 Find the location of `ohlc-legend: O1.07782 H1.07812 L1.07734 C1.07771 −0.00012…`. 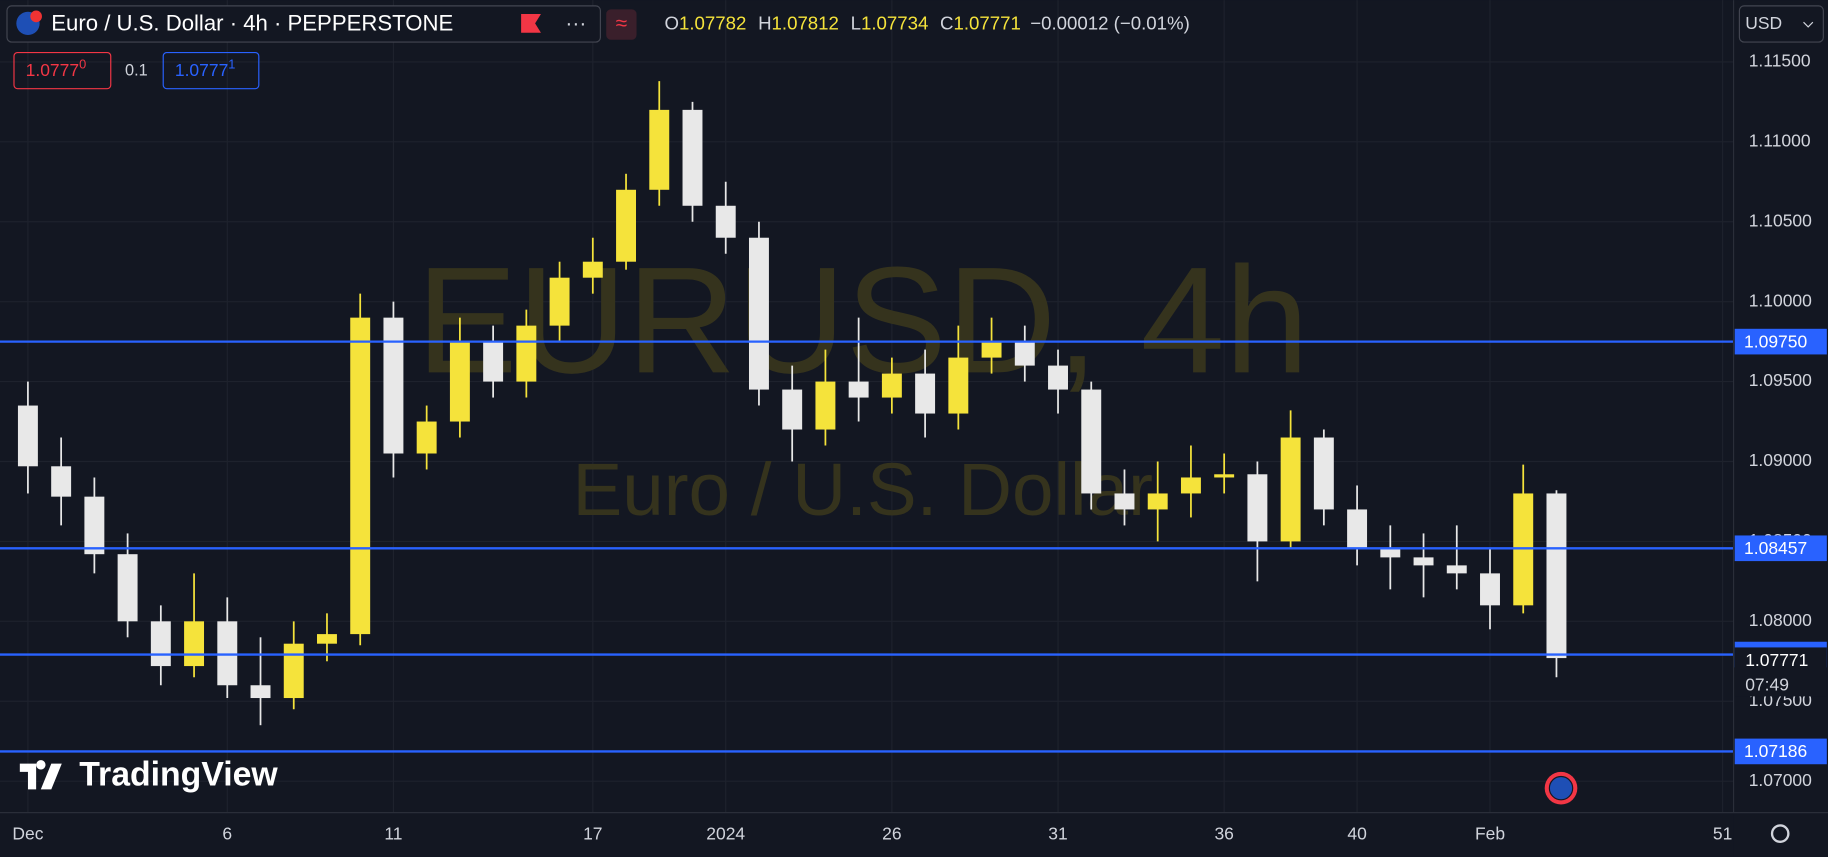

ohlc-legend: O1.07782 H1.07812 L1.07734 C1.07771 −0.00012… is located at coordinates (927, 22).